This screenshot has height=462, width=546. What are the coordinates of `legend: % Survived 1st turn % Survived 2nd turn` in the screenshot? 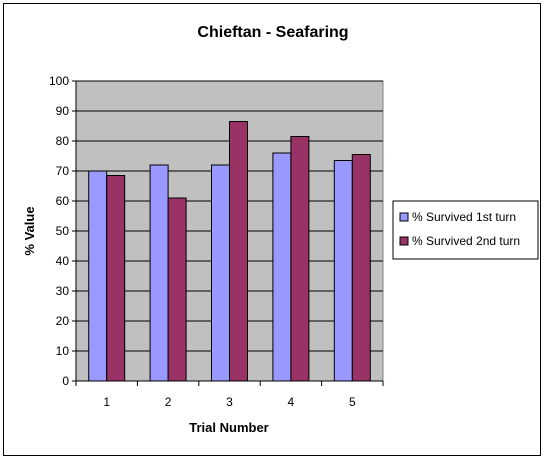 It's located at (465, 230).